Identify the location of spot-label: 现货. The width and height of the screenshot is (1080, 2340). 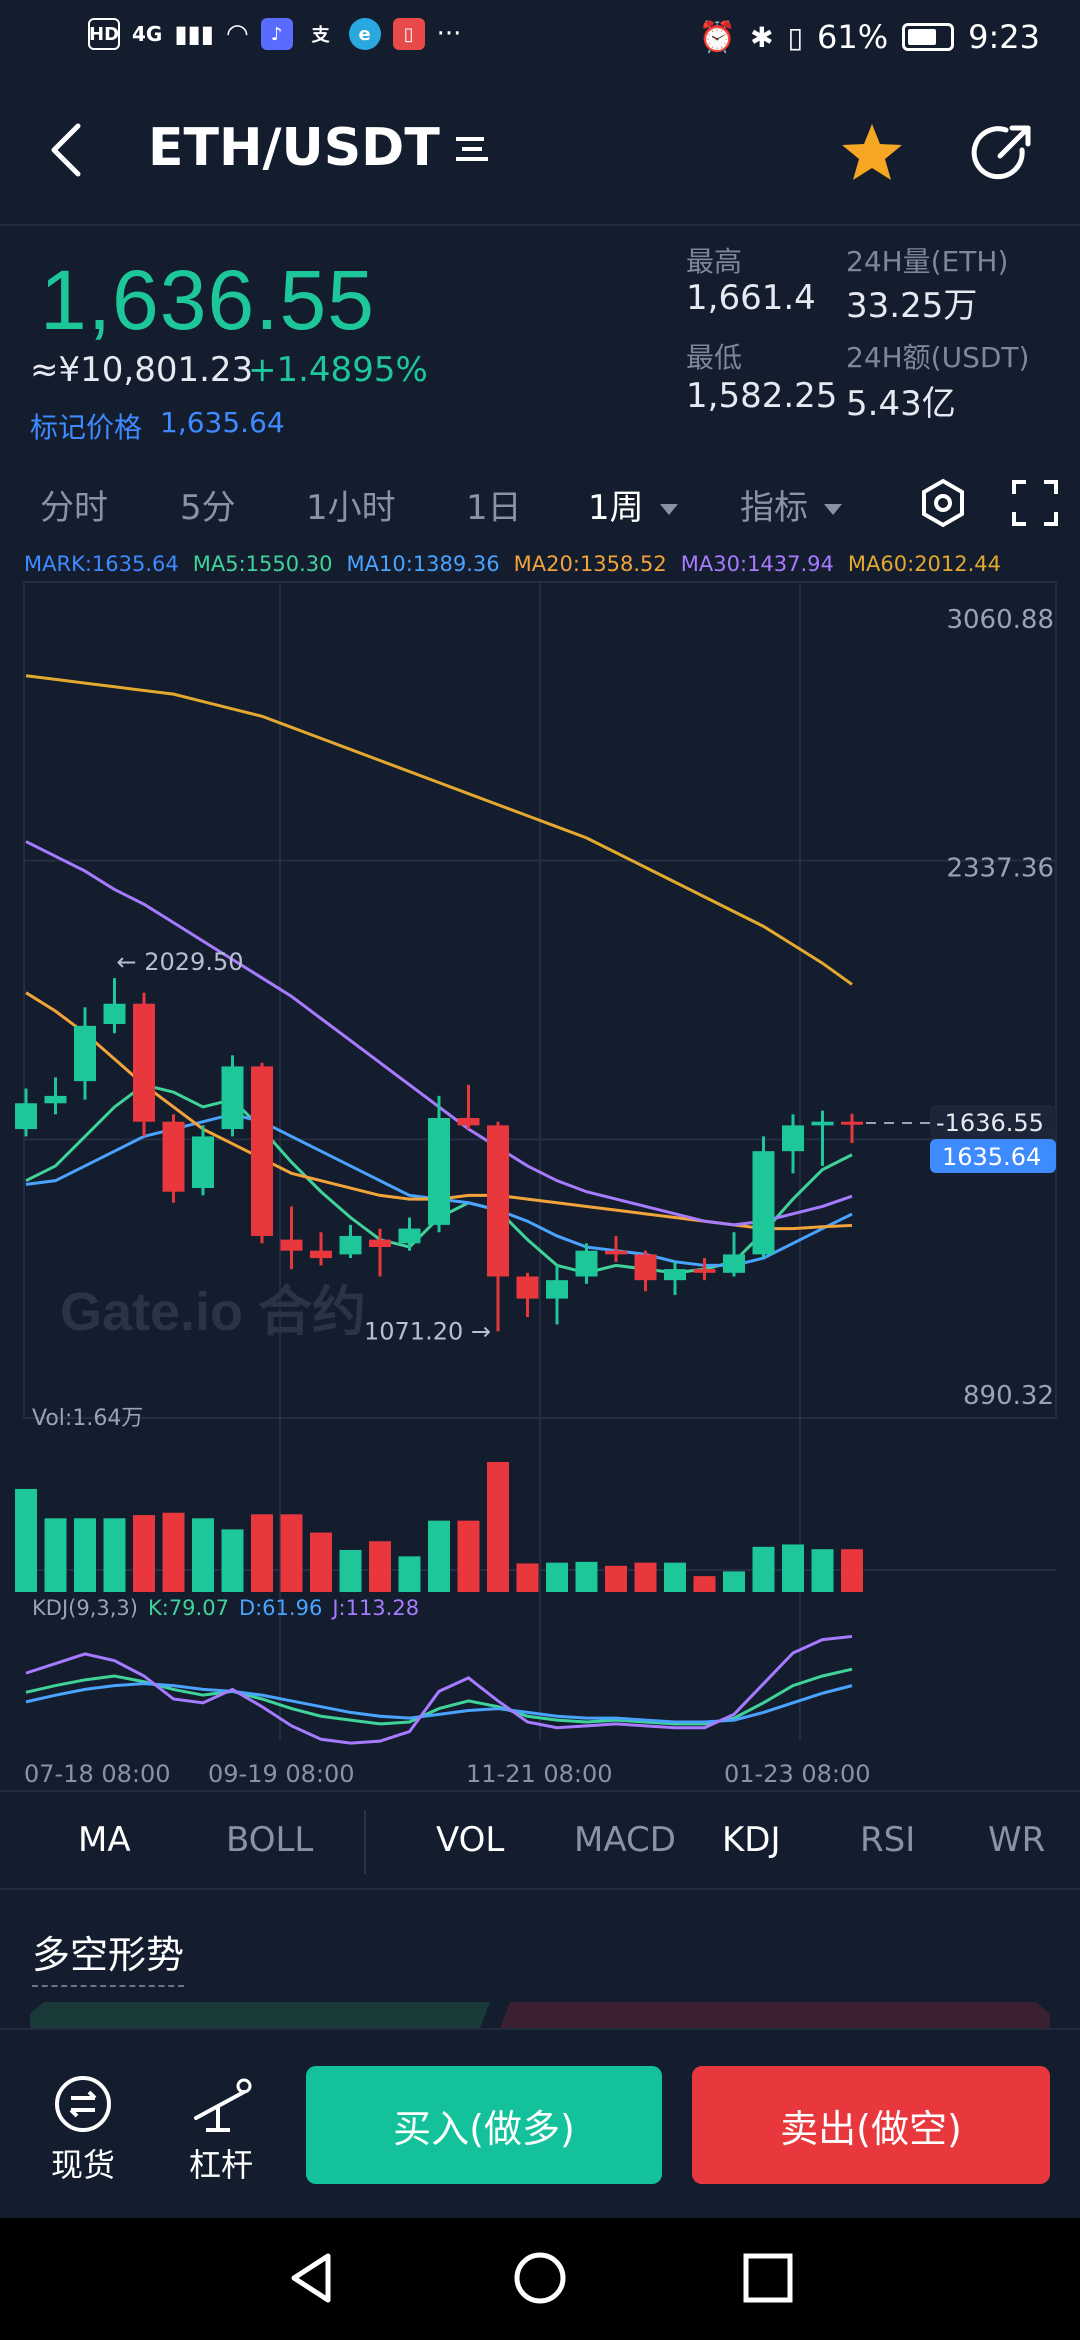
(82, 2165).